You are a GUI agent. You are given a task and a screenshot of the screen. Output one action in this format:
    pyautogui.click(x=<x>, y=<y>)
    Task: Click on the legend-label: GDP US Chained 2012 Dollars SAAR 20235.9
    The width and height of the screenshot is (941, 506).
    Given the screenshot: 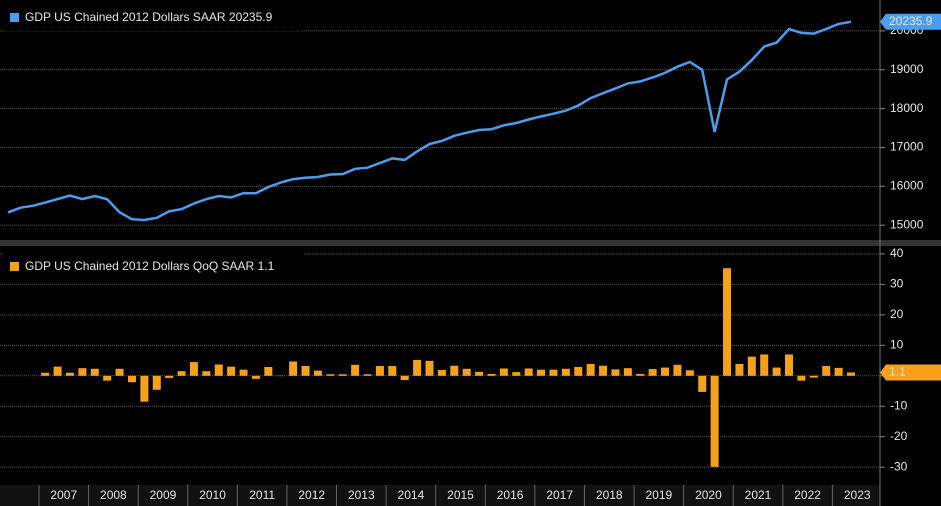 What is the action you would take?
    pyautogui.click(x=149, y=17)
    